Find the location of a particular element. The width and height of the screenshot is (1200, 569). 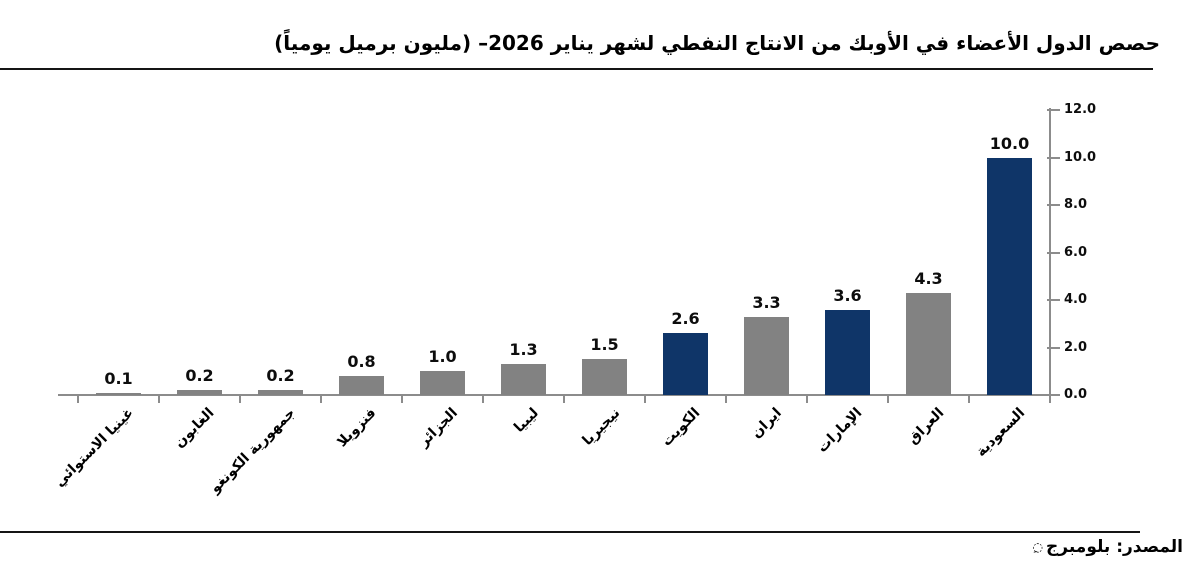

source-label: المصدر: بلومبرج is located at coordinates (1114, 547).